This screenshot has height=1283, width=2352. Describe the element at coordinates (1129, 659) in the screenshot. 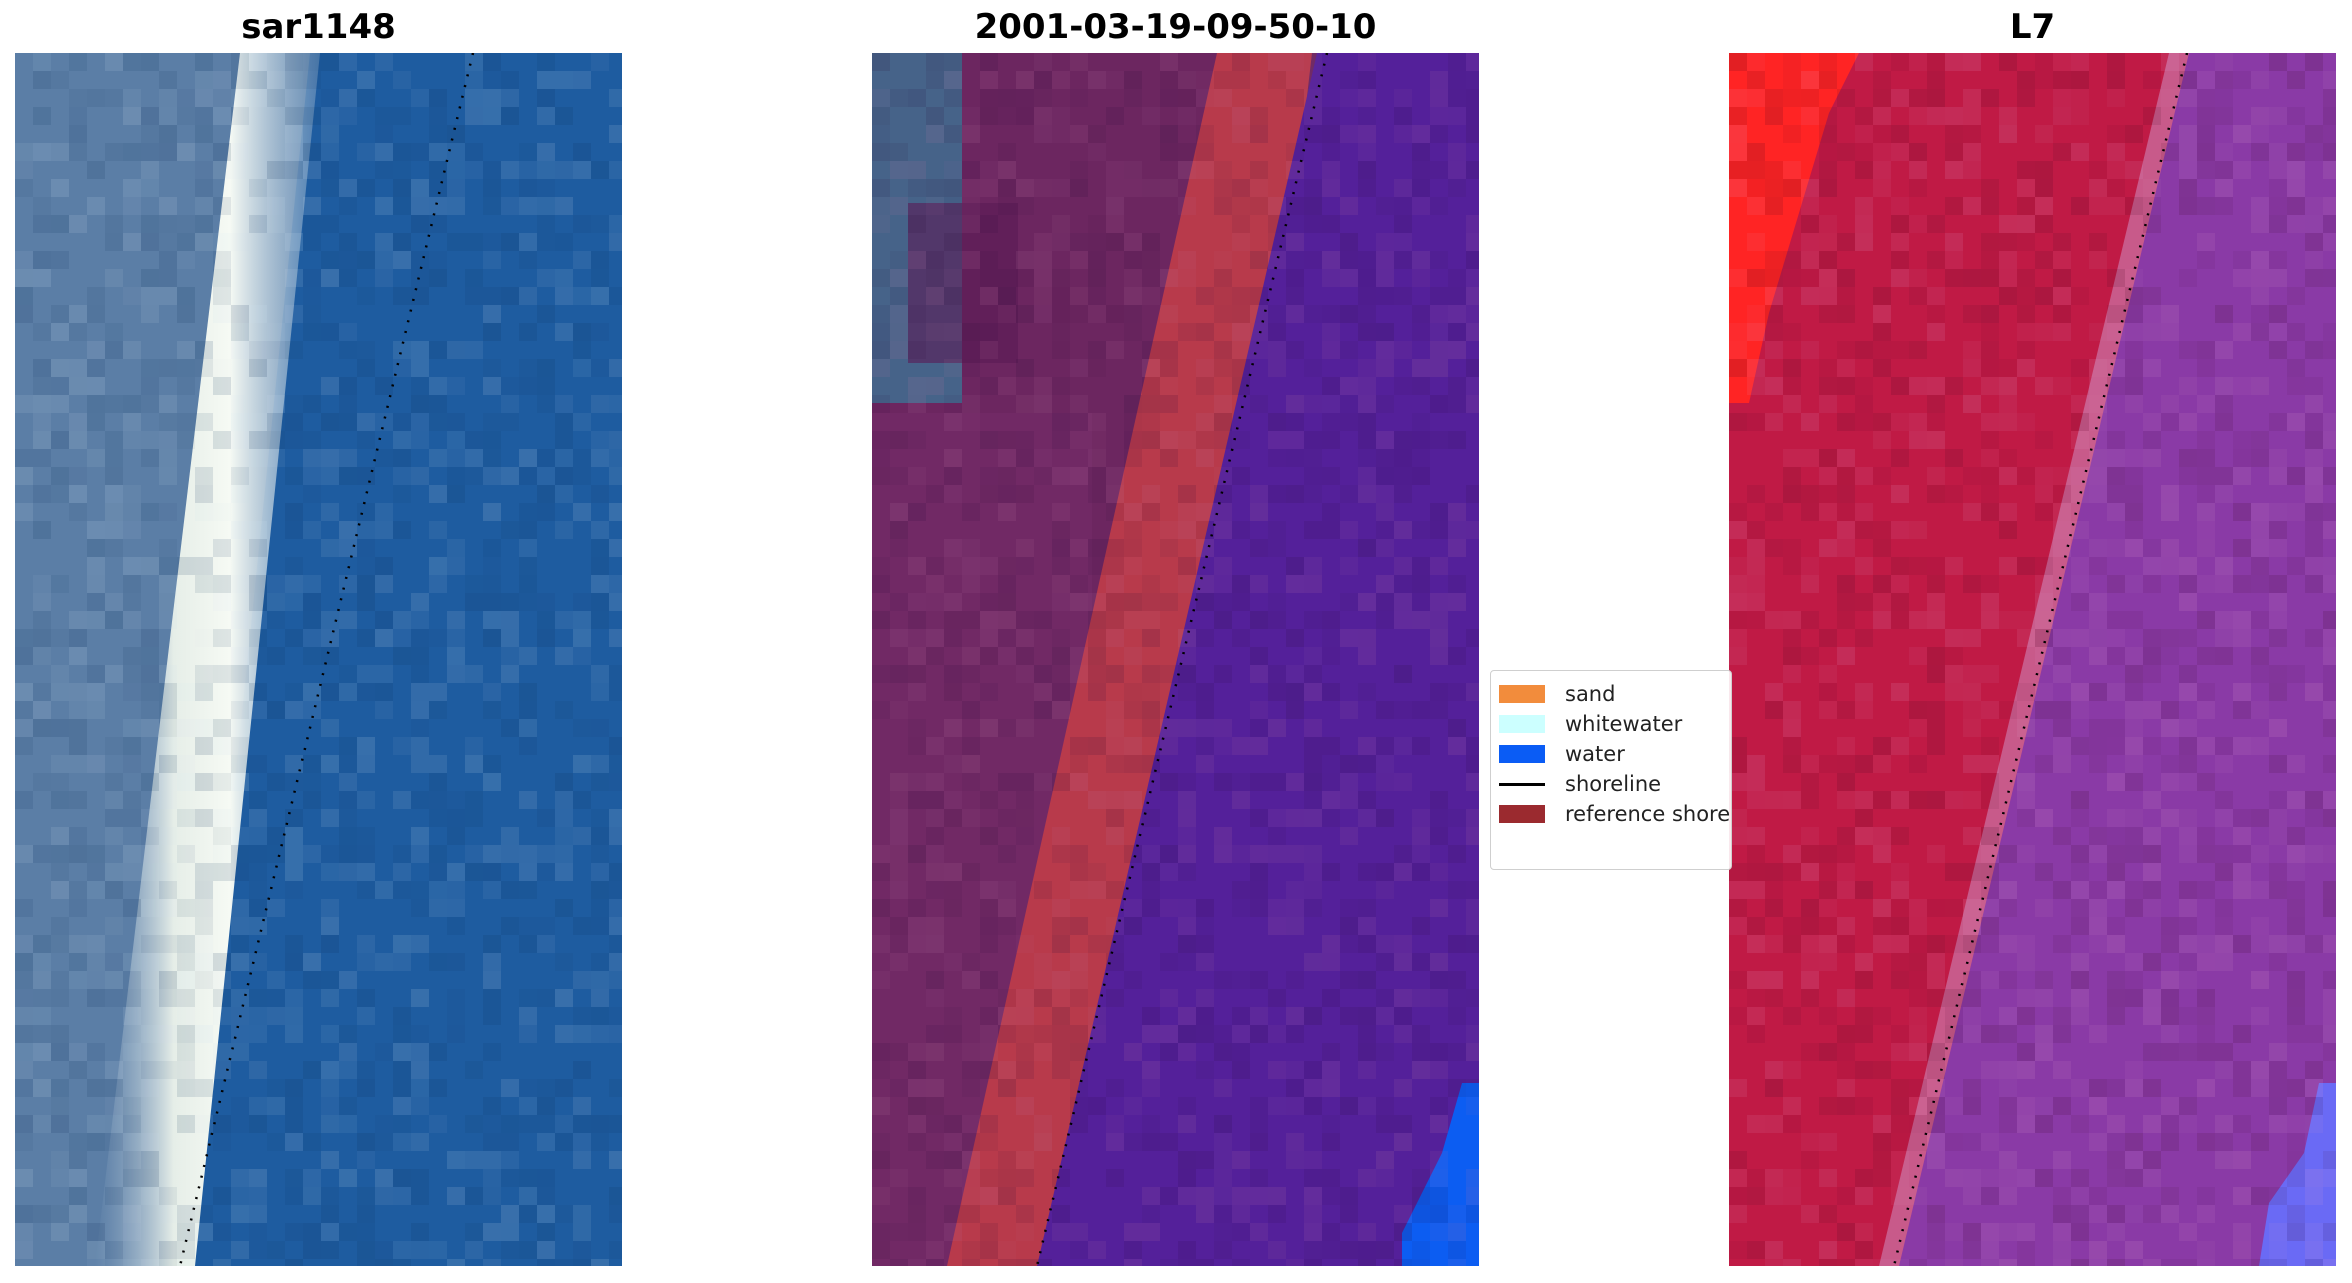

I see `sand-band` at that location.